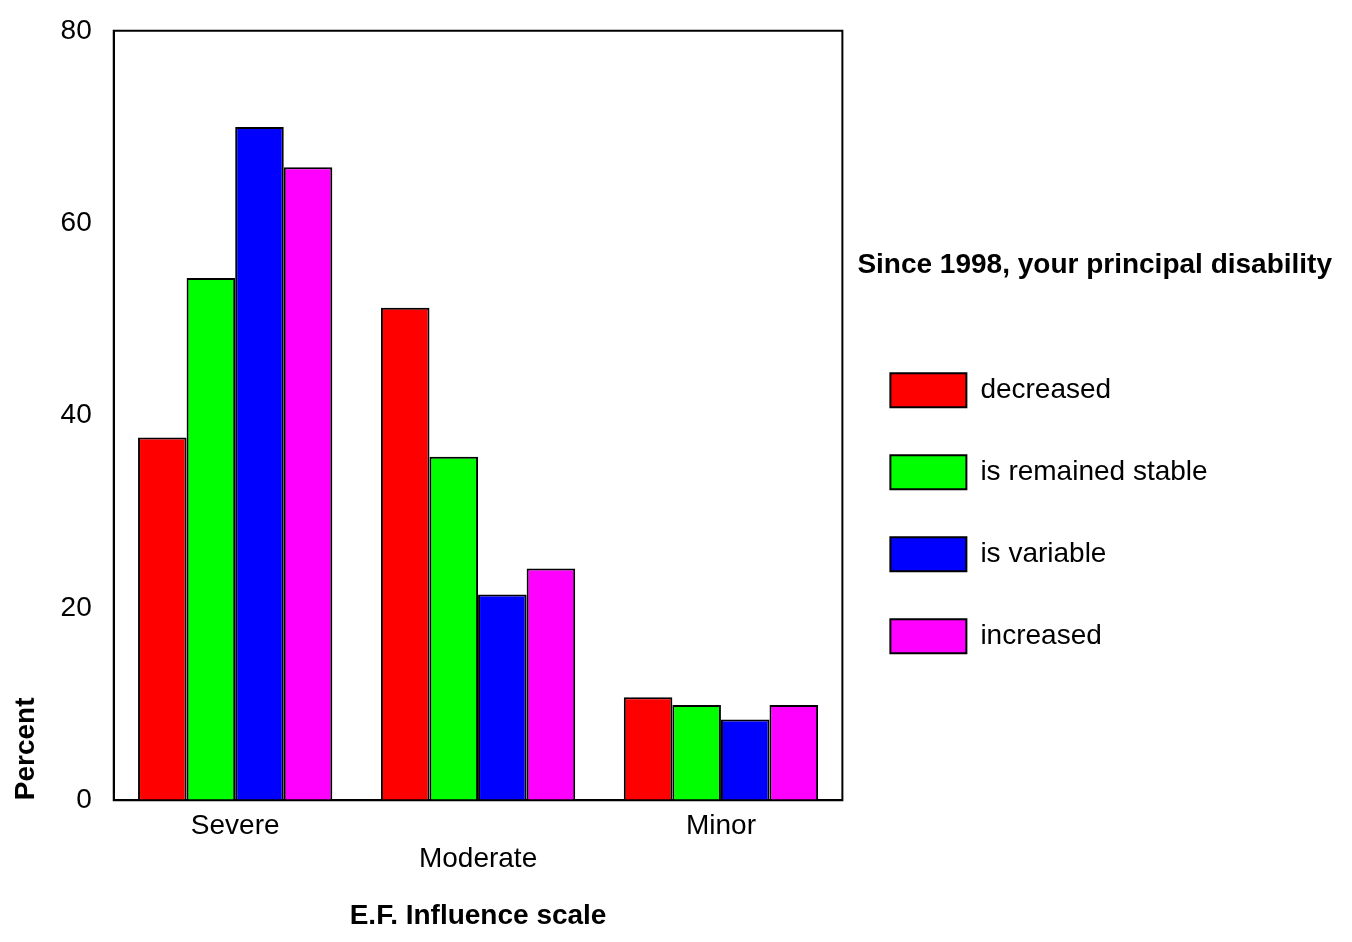  What do you see at coordinates (76, 606) in the screenshot?
I see `y-tick-label: 20` at bounding box center [76, 606].